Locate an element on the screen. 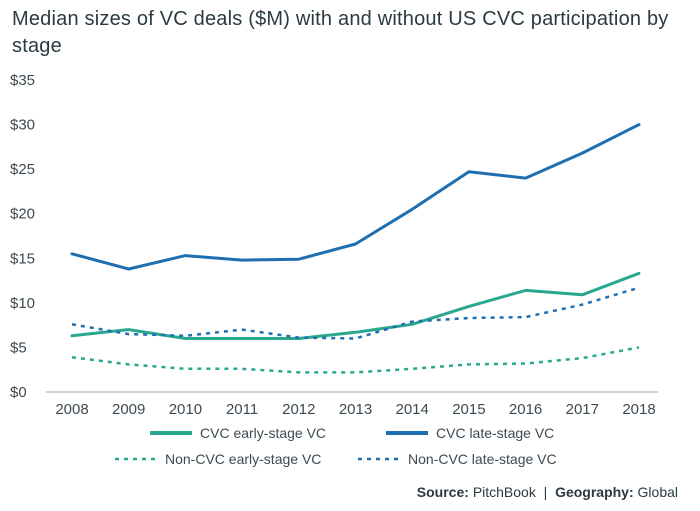 The width and height of the screenshot is (700, 511). x-tick-label: 2012 is located at coordinates (298, 409).